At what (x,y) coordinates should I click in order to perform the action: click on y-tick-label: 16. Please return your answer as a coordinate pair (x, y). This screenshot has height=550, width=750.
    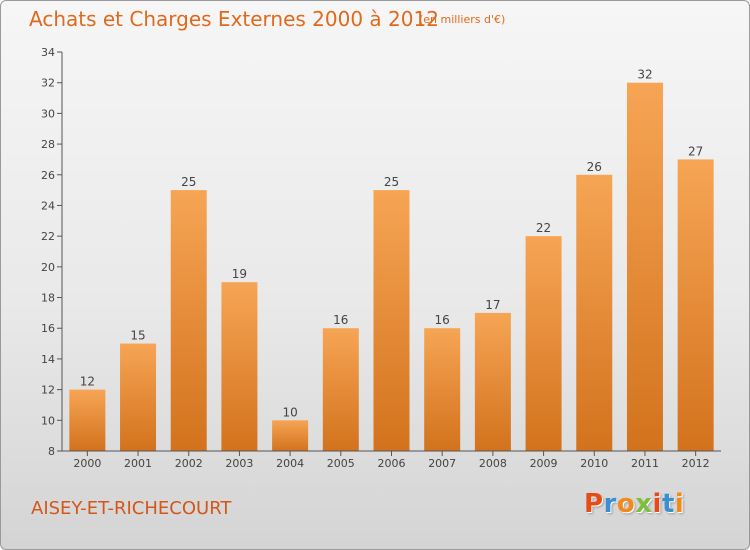
    Looking at the image, I should click on (48, 328).